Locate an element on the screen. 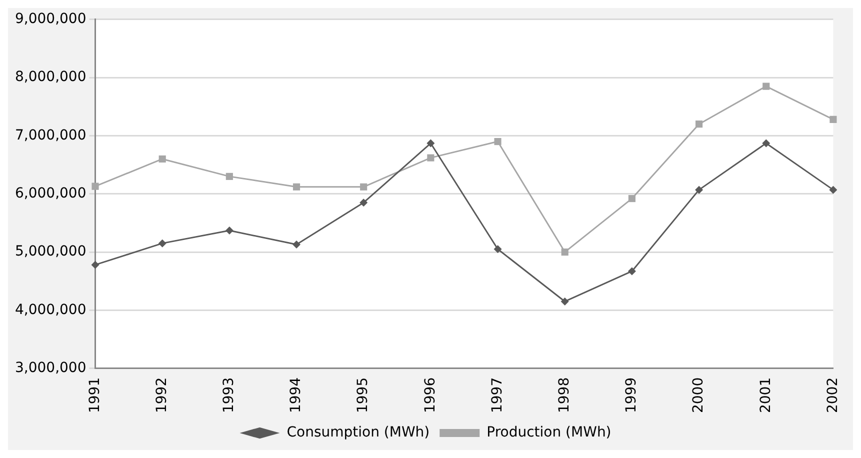 This screenshot has height=458, width=861. x-tick-label: 1993 is located at coordinates (229, 395).